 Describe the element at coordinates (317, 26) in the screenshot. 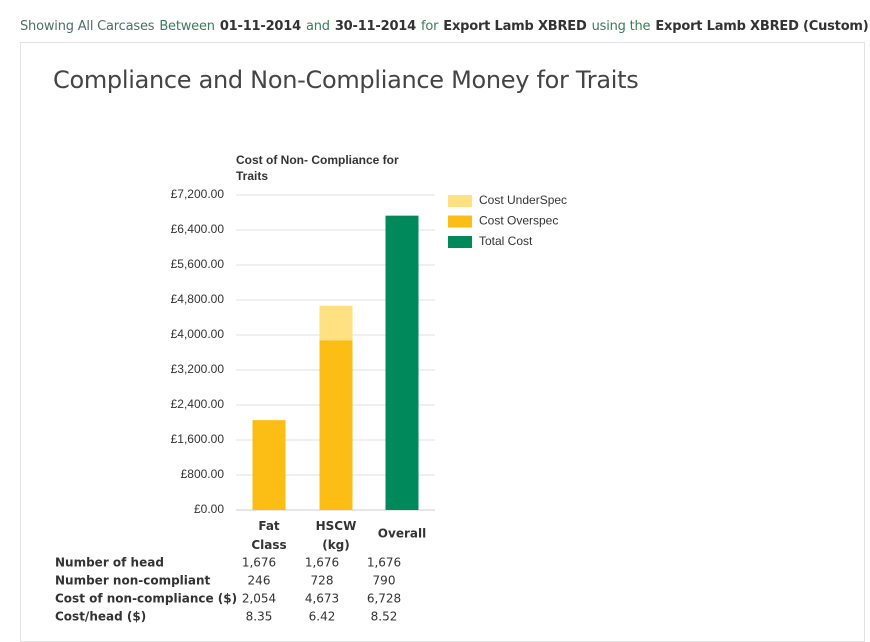

I see `summary-part: and` at that location.